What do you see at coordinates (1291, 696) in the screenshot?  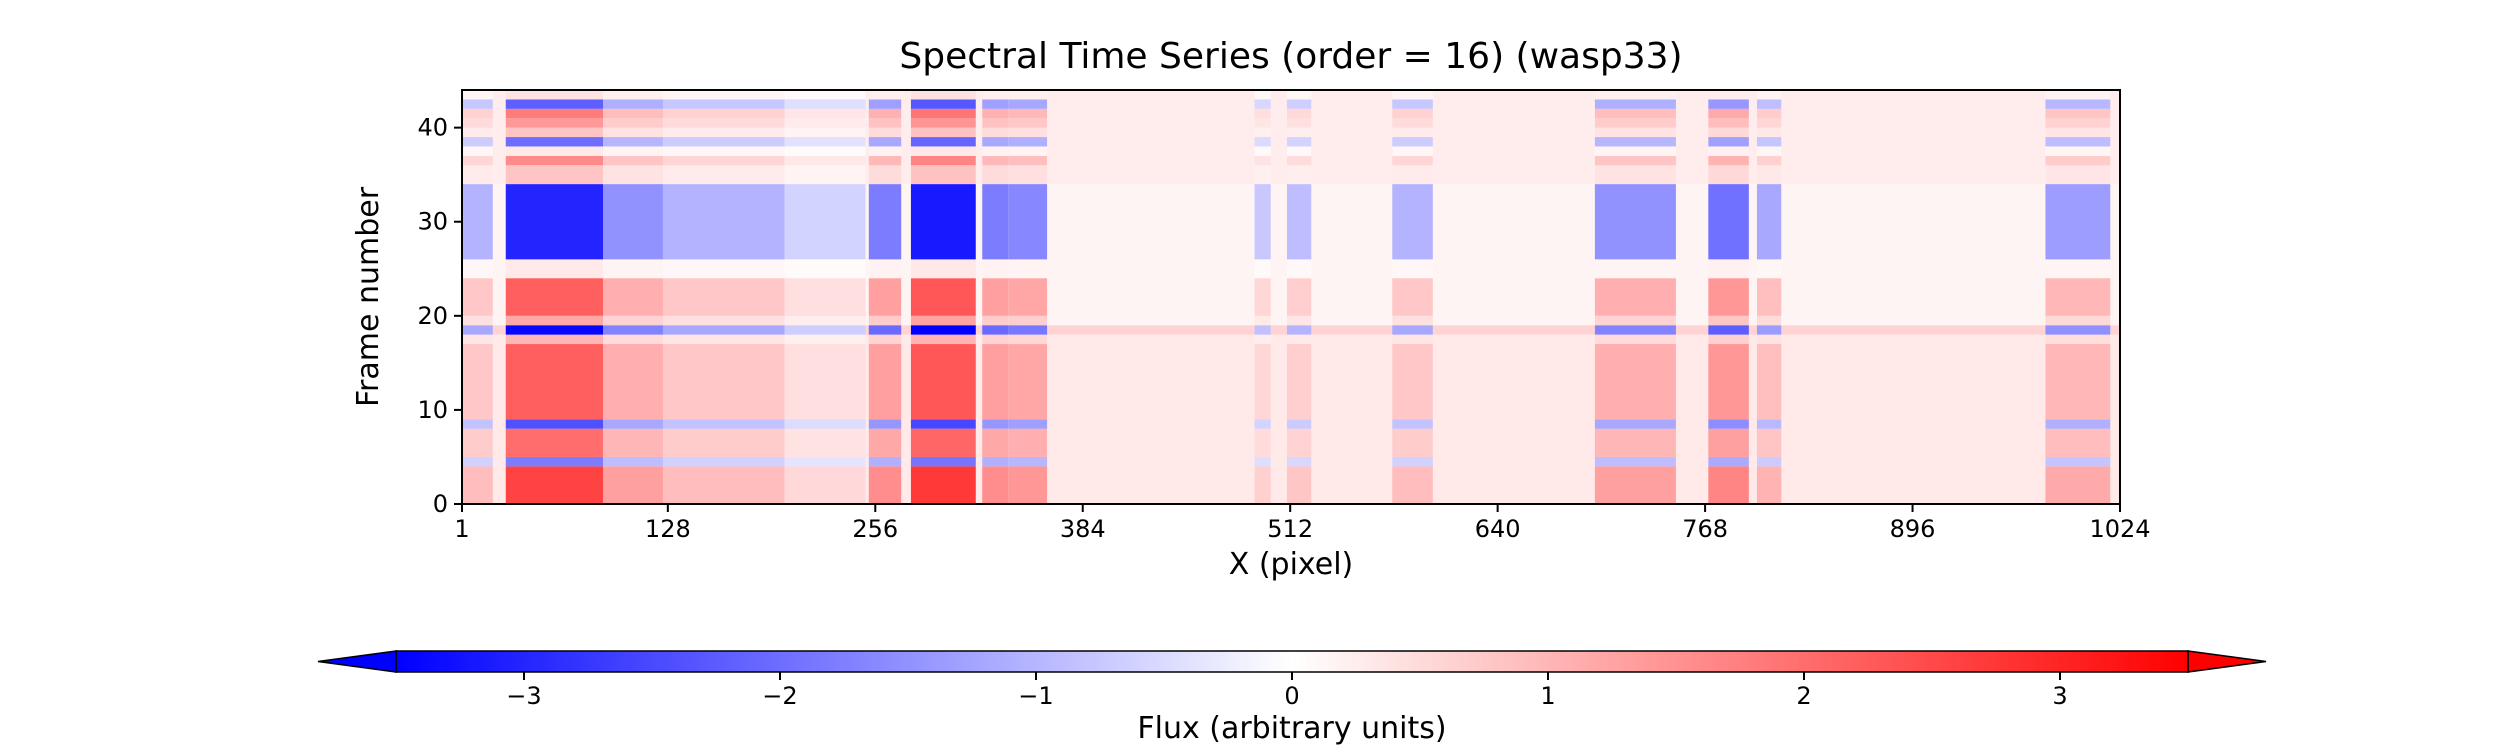 I see `colorbar-tick-label: 0` at bounding box center [1291, 696].